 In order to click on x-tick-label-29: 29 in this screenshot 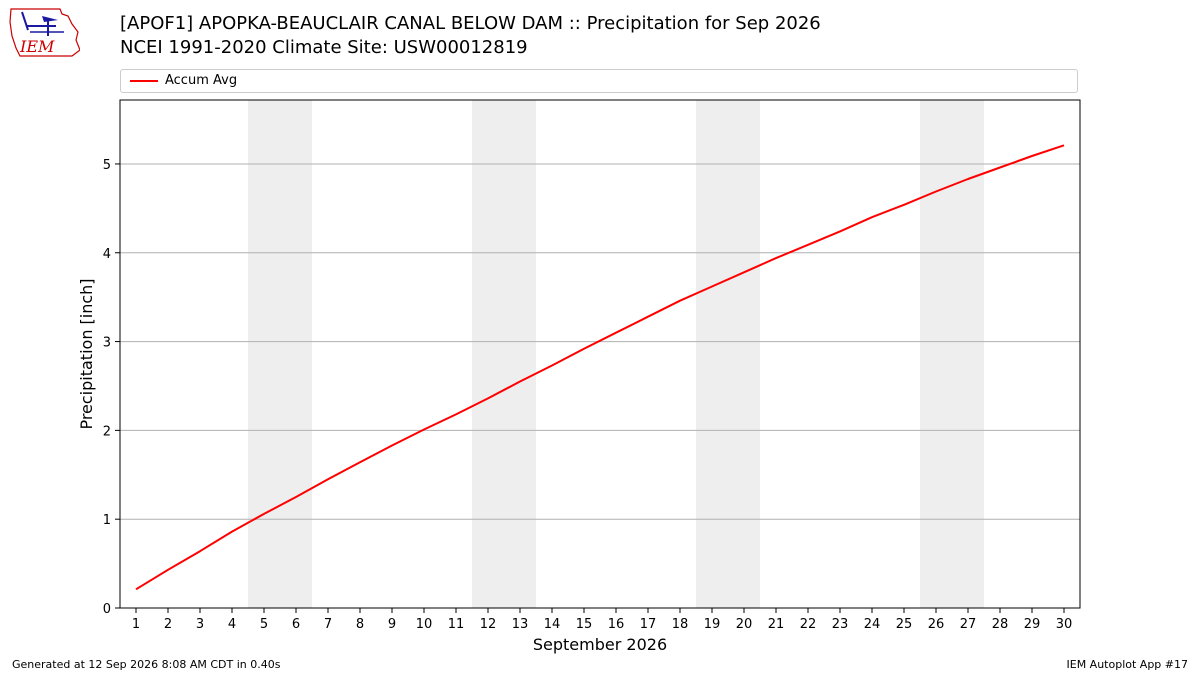, I will do `click(1032, 624)`.